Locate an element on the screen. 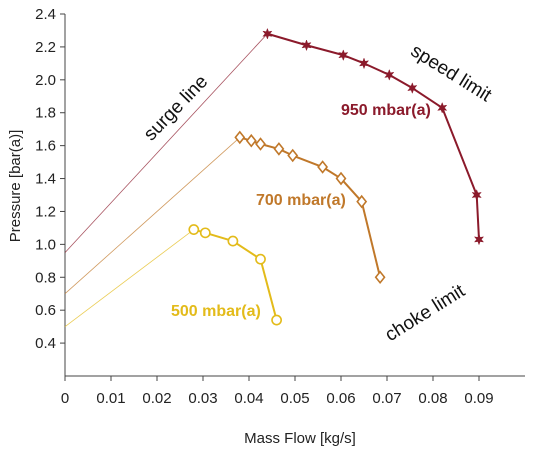 This screenshot has width=550, height=452. y-tick-label: 0.4 is located at coordinates (45, 343).